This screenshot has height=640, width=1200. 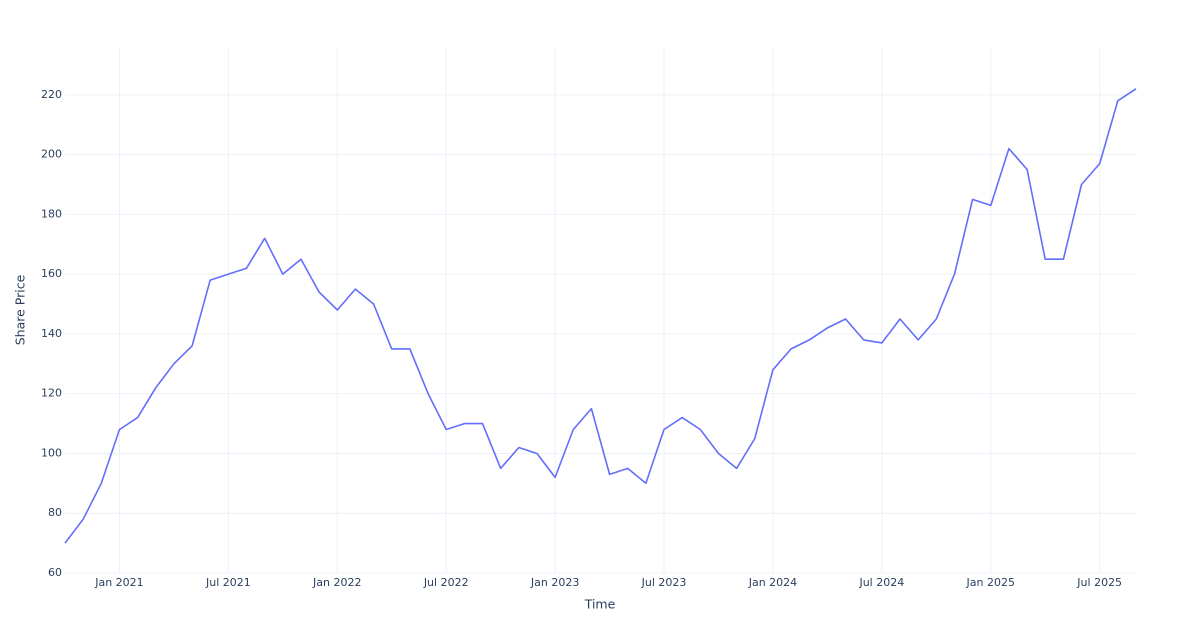 I want to click on x-tick-label: Jan 2024, so click(x=772, y=582).